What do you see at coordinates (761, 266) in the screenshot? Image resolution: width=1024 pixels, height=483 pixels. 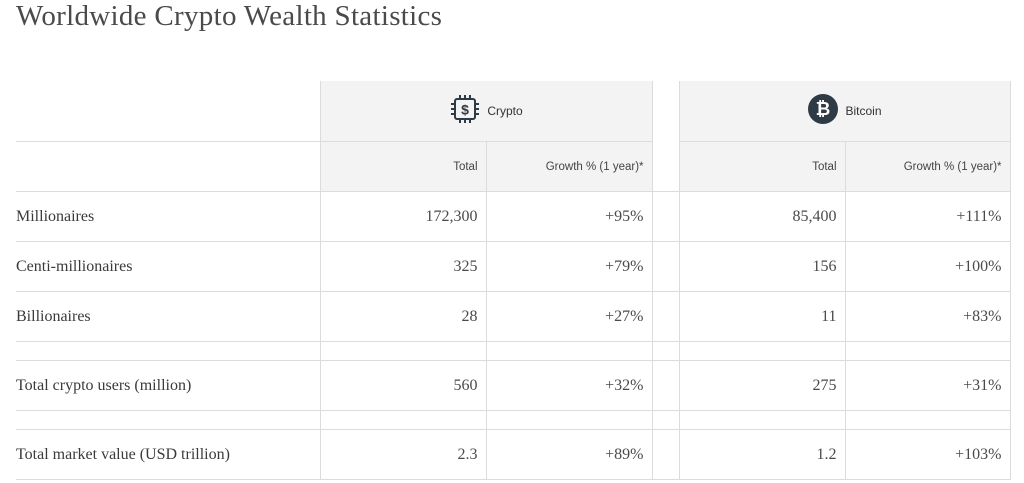 I see `bitcoin-total-cell: 156` at bounding box center [761, 266].